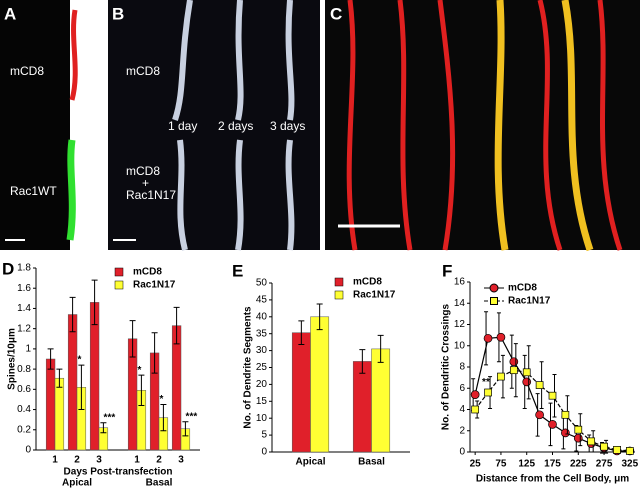  What do you see at coordinates (24, 288) in the screenshot?
I see `y-tick-label: 1.6` at bounding box center [24, 288].